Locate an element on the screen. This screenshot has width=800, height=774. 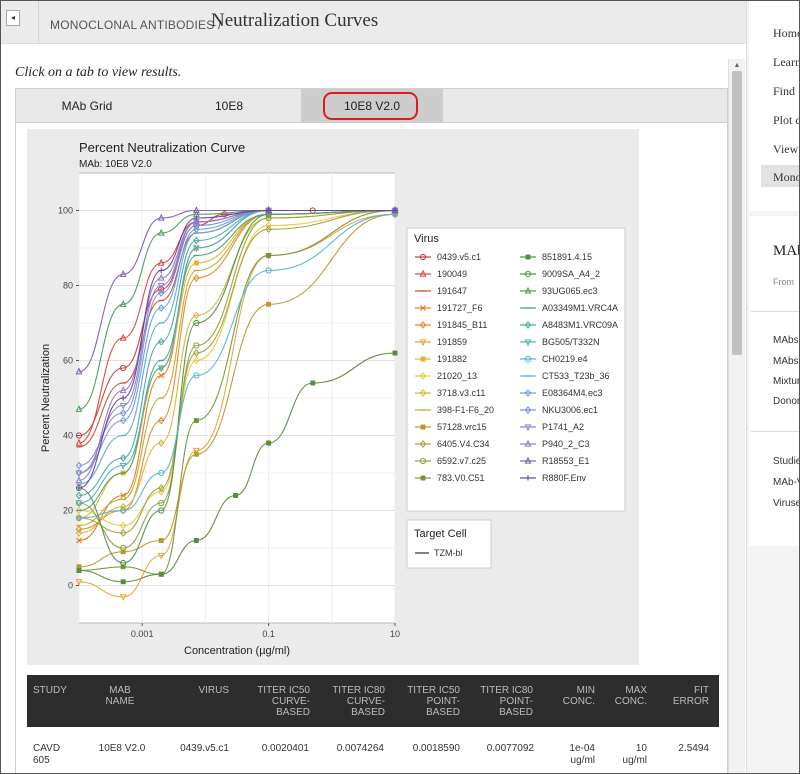
tab-10e8: 10E8 is located at coordinates (229, 106).